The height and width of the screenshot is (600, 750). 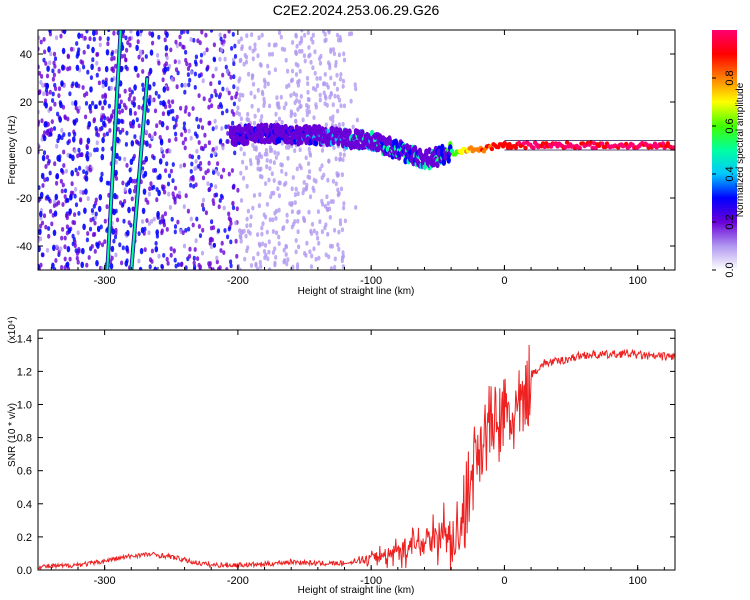 What do you see at coordinates (356, 590) in the screenshot?
I see `snr-xlabel: Height of straight line (km)` at bounding box center [356, 590].